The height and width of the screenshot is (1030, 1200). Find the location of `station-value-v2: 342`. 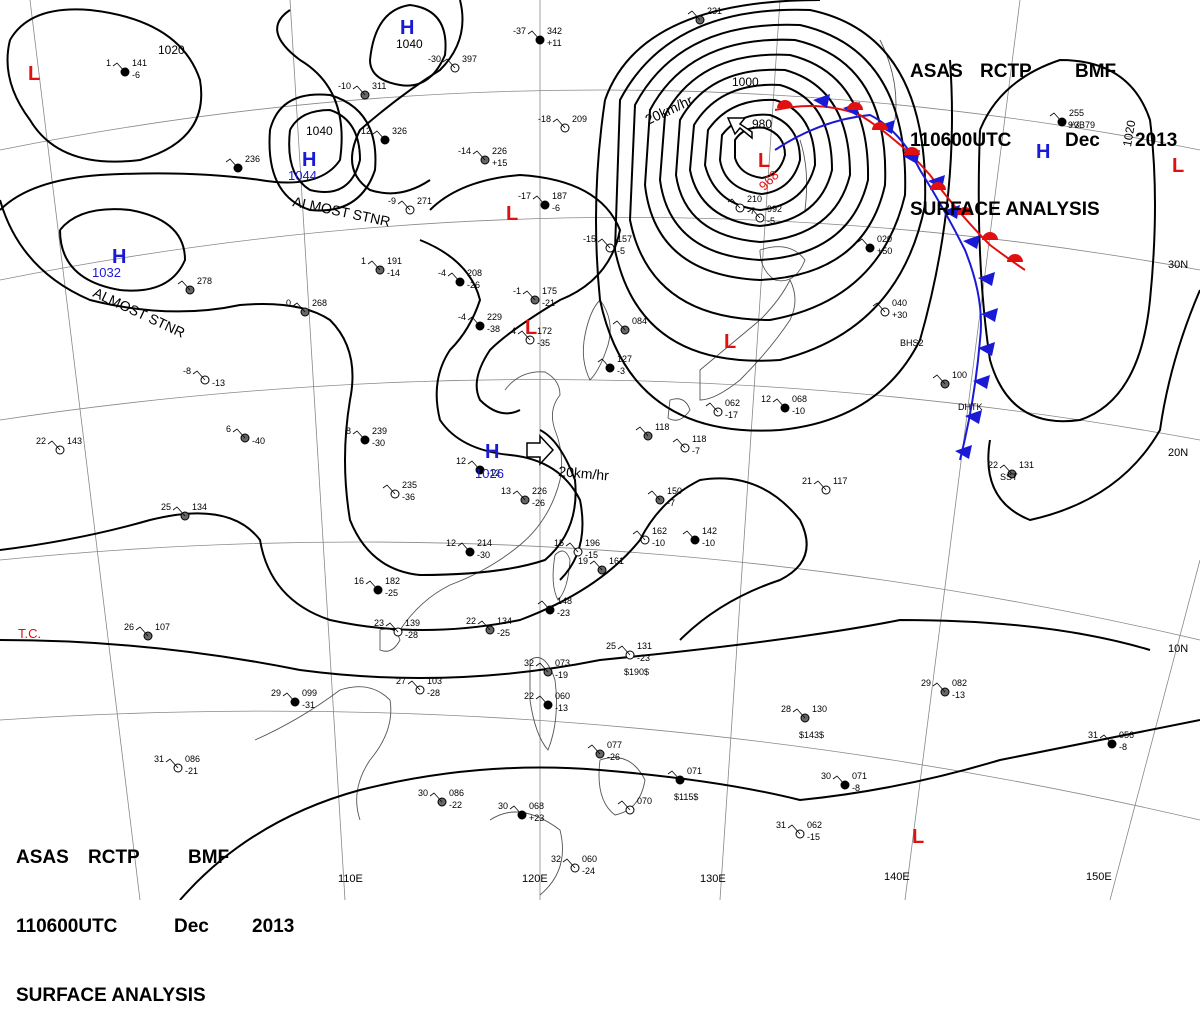

station-value-v2: 342 is located at coordinates (554, 31).